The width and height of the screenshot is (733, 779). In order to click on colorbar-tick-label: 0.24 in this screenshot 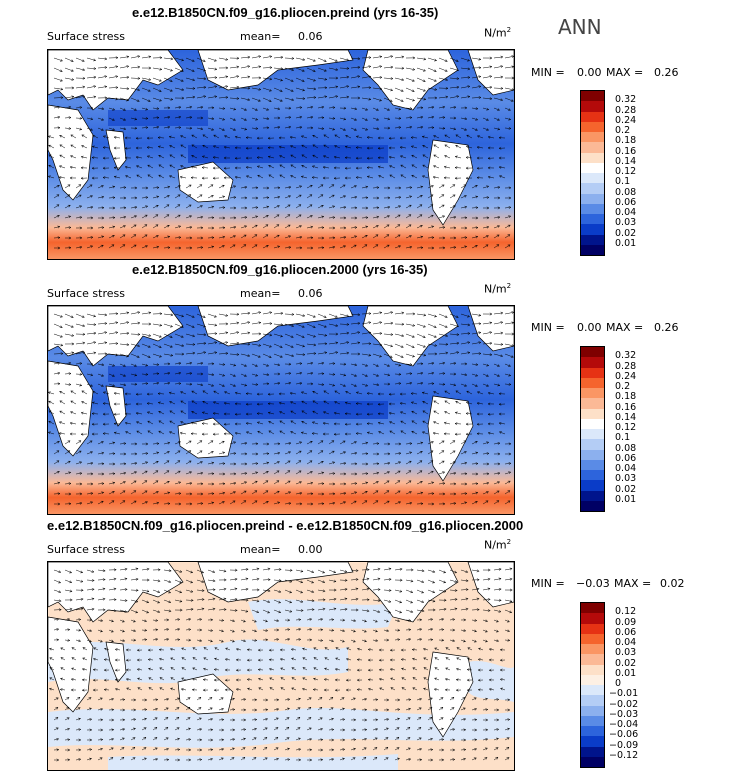, I will do `click(626, 120)`.